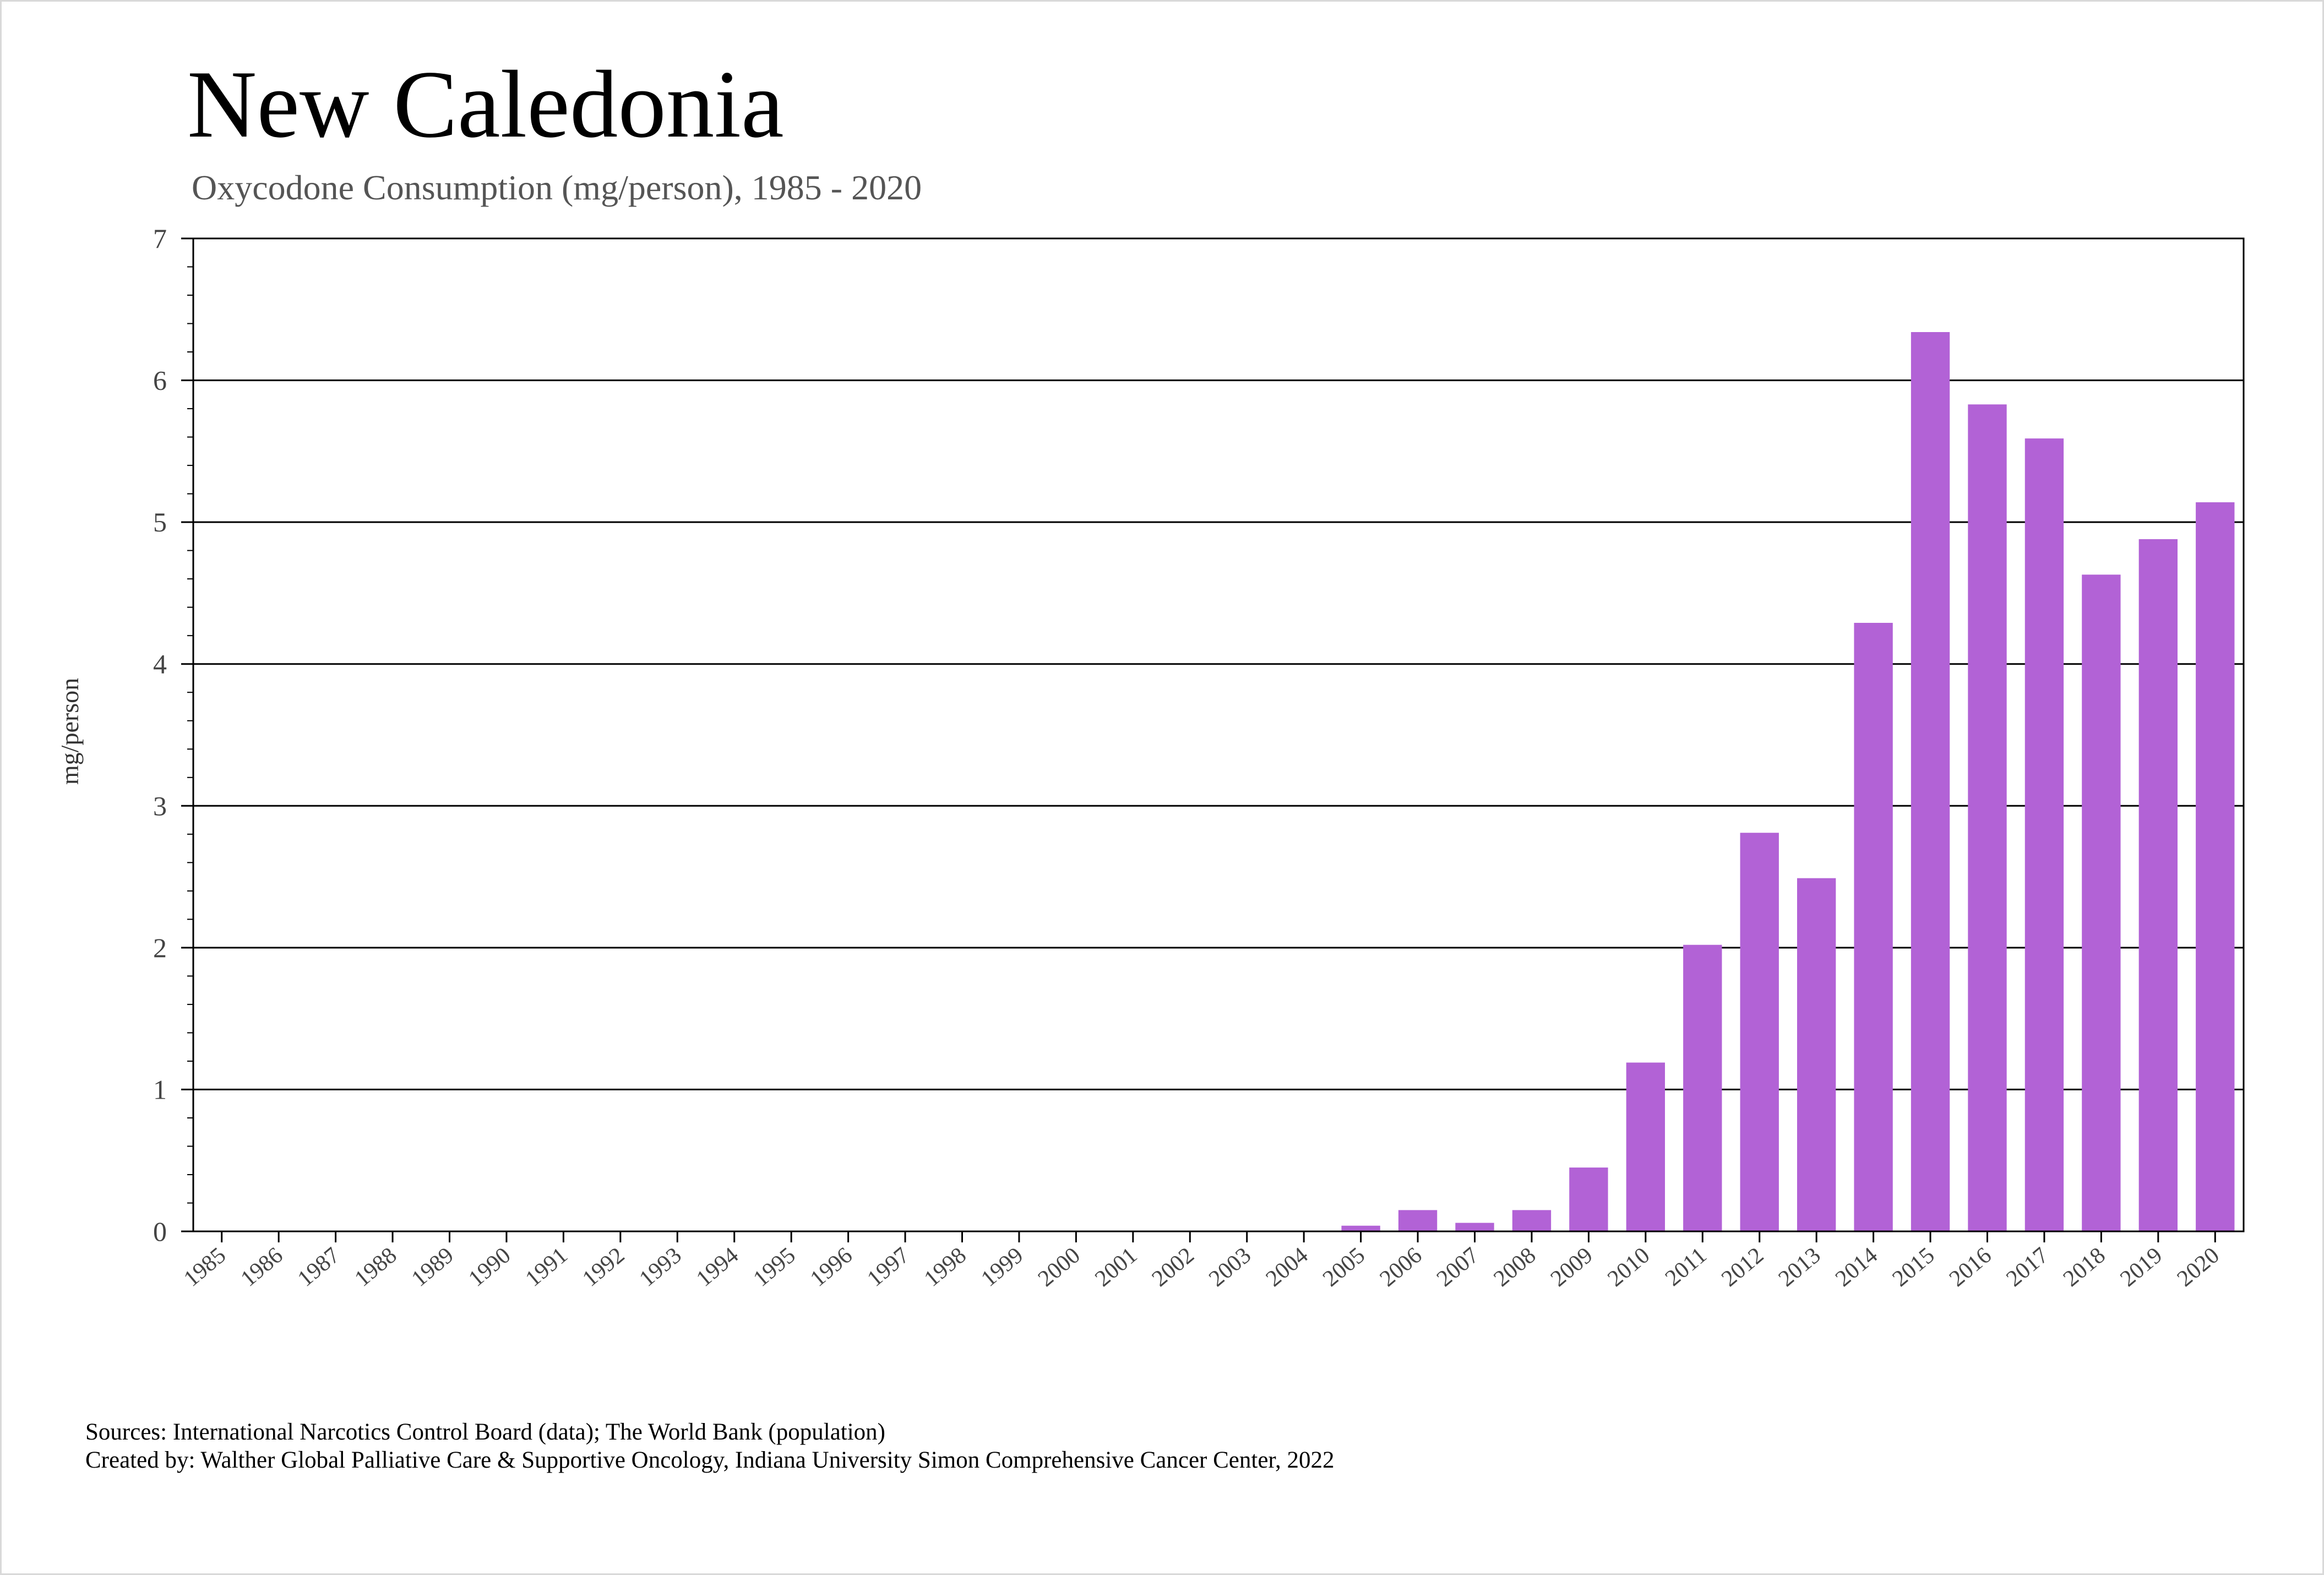 Image resolution: width=2324 pixels, height=1575 pixels. I want to click on y-tick-label: 3, so click(160, 806).